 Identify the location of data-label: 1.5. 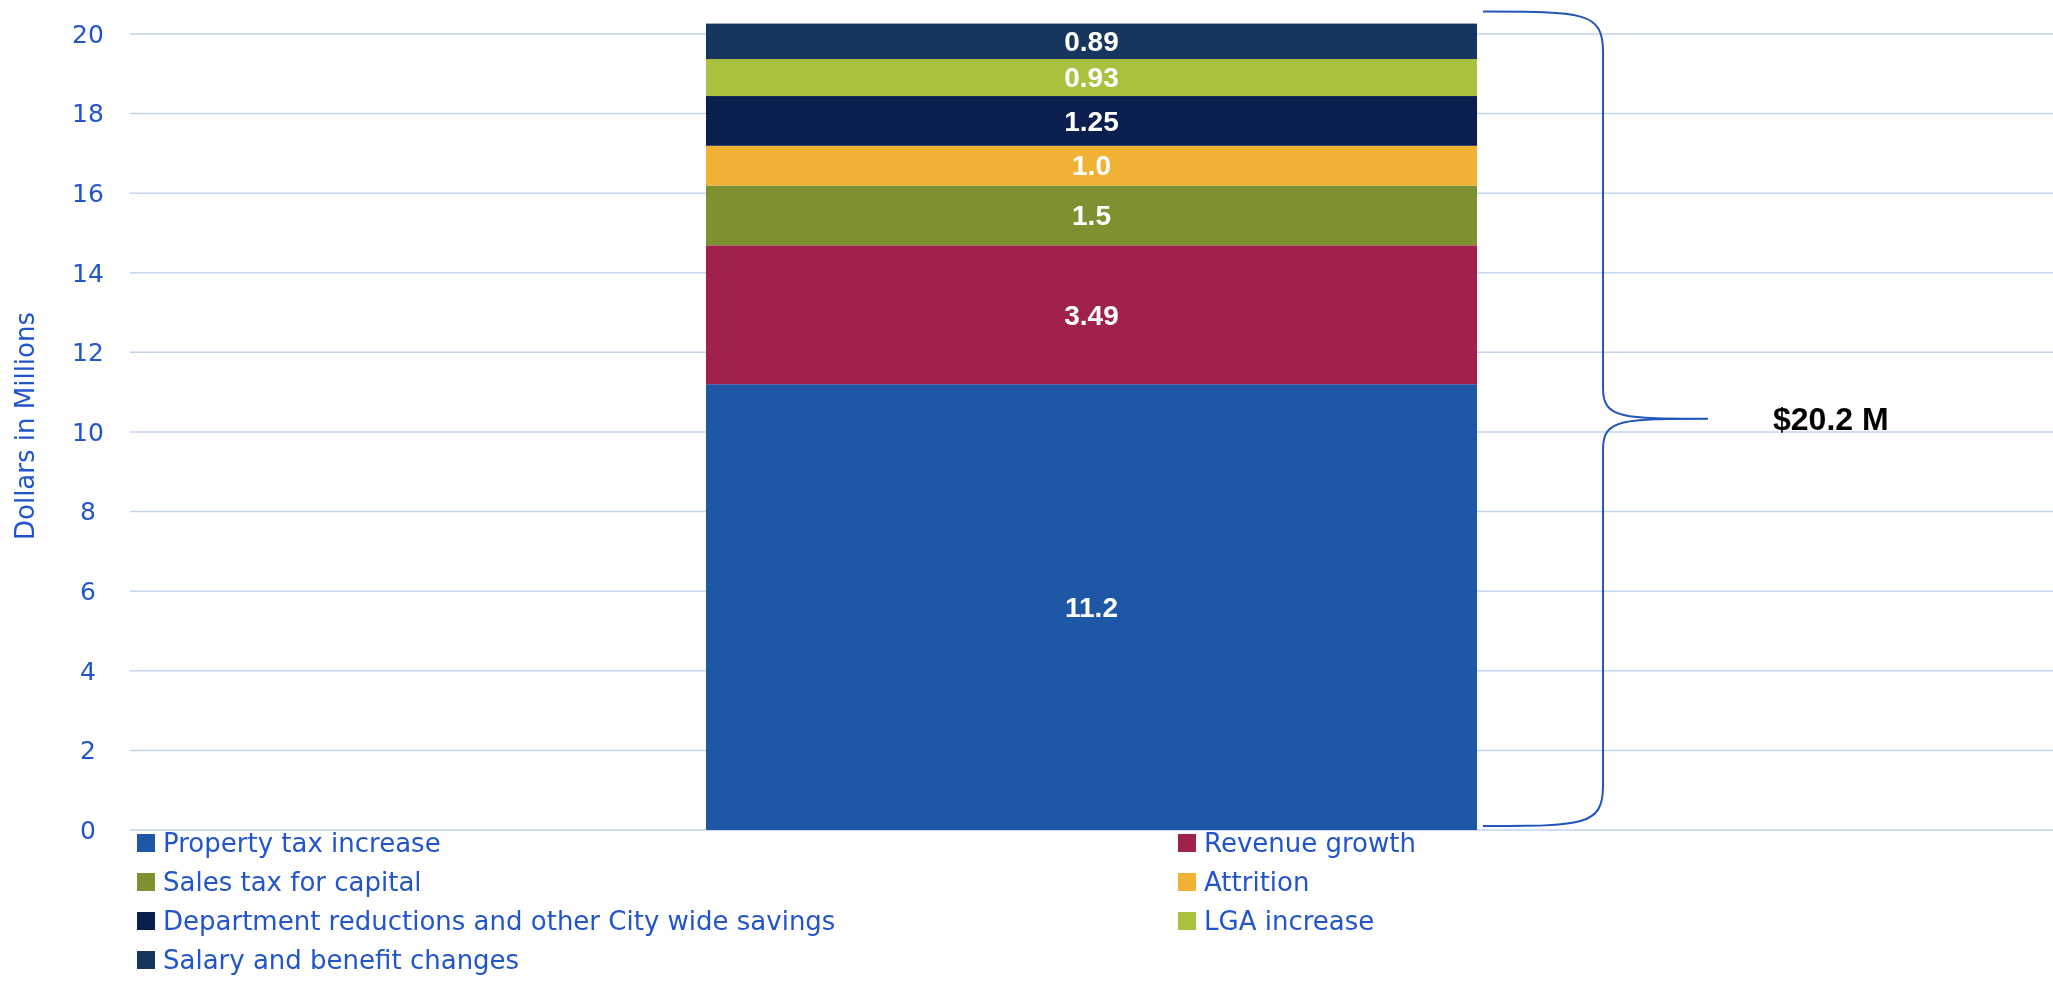
(1091, 216).